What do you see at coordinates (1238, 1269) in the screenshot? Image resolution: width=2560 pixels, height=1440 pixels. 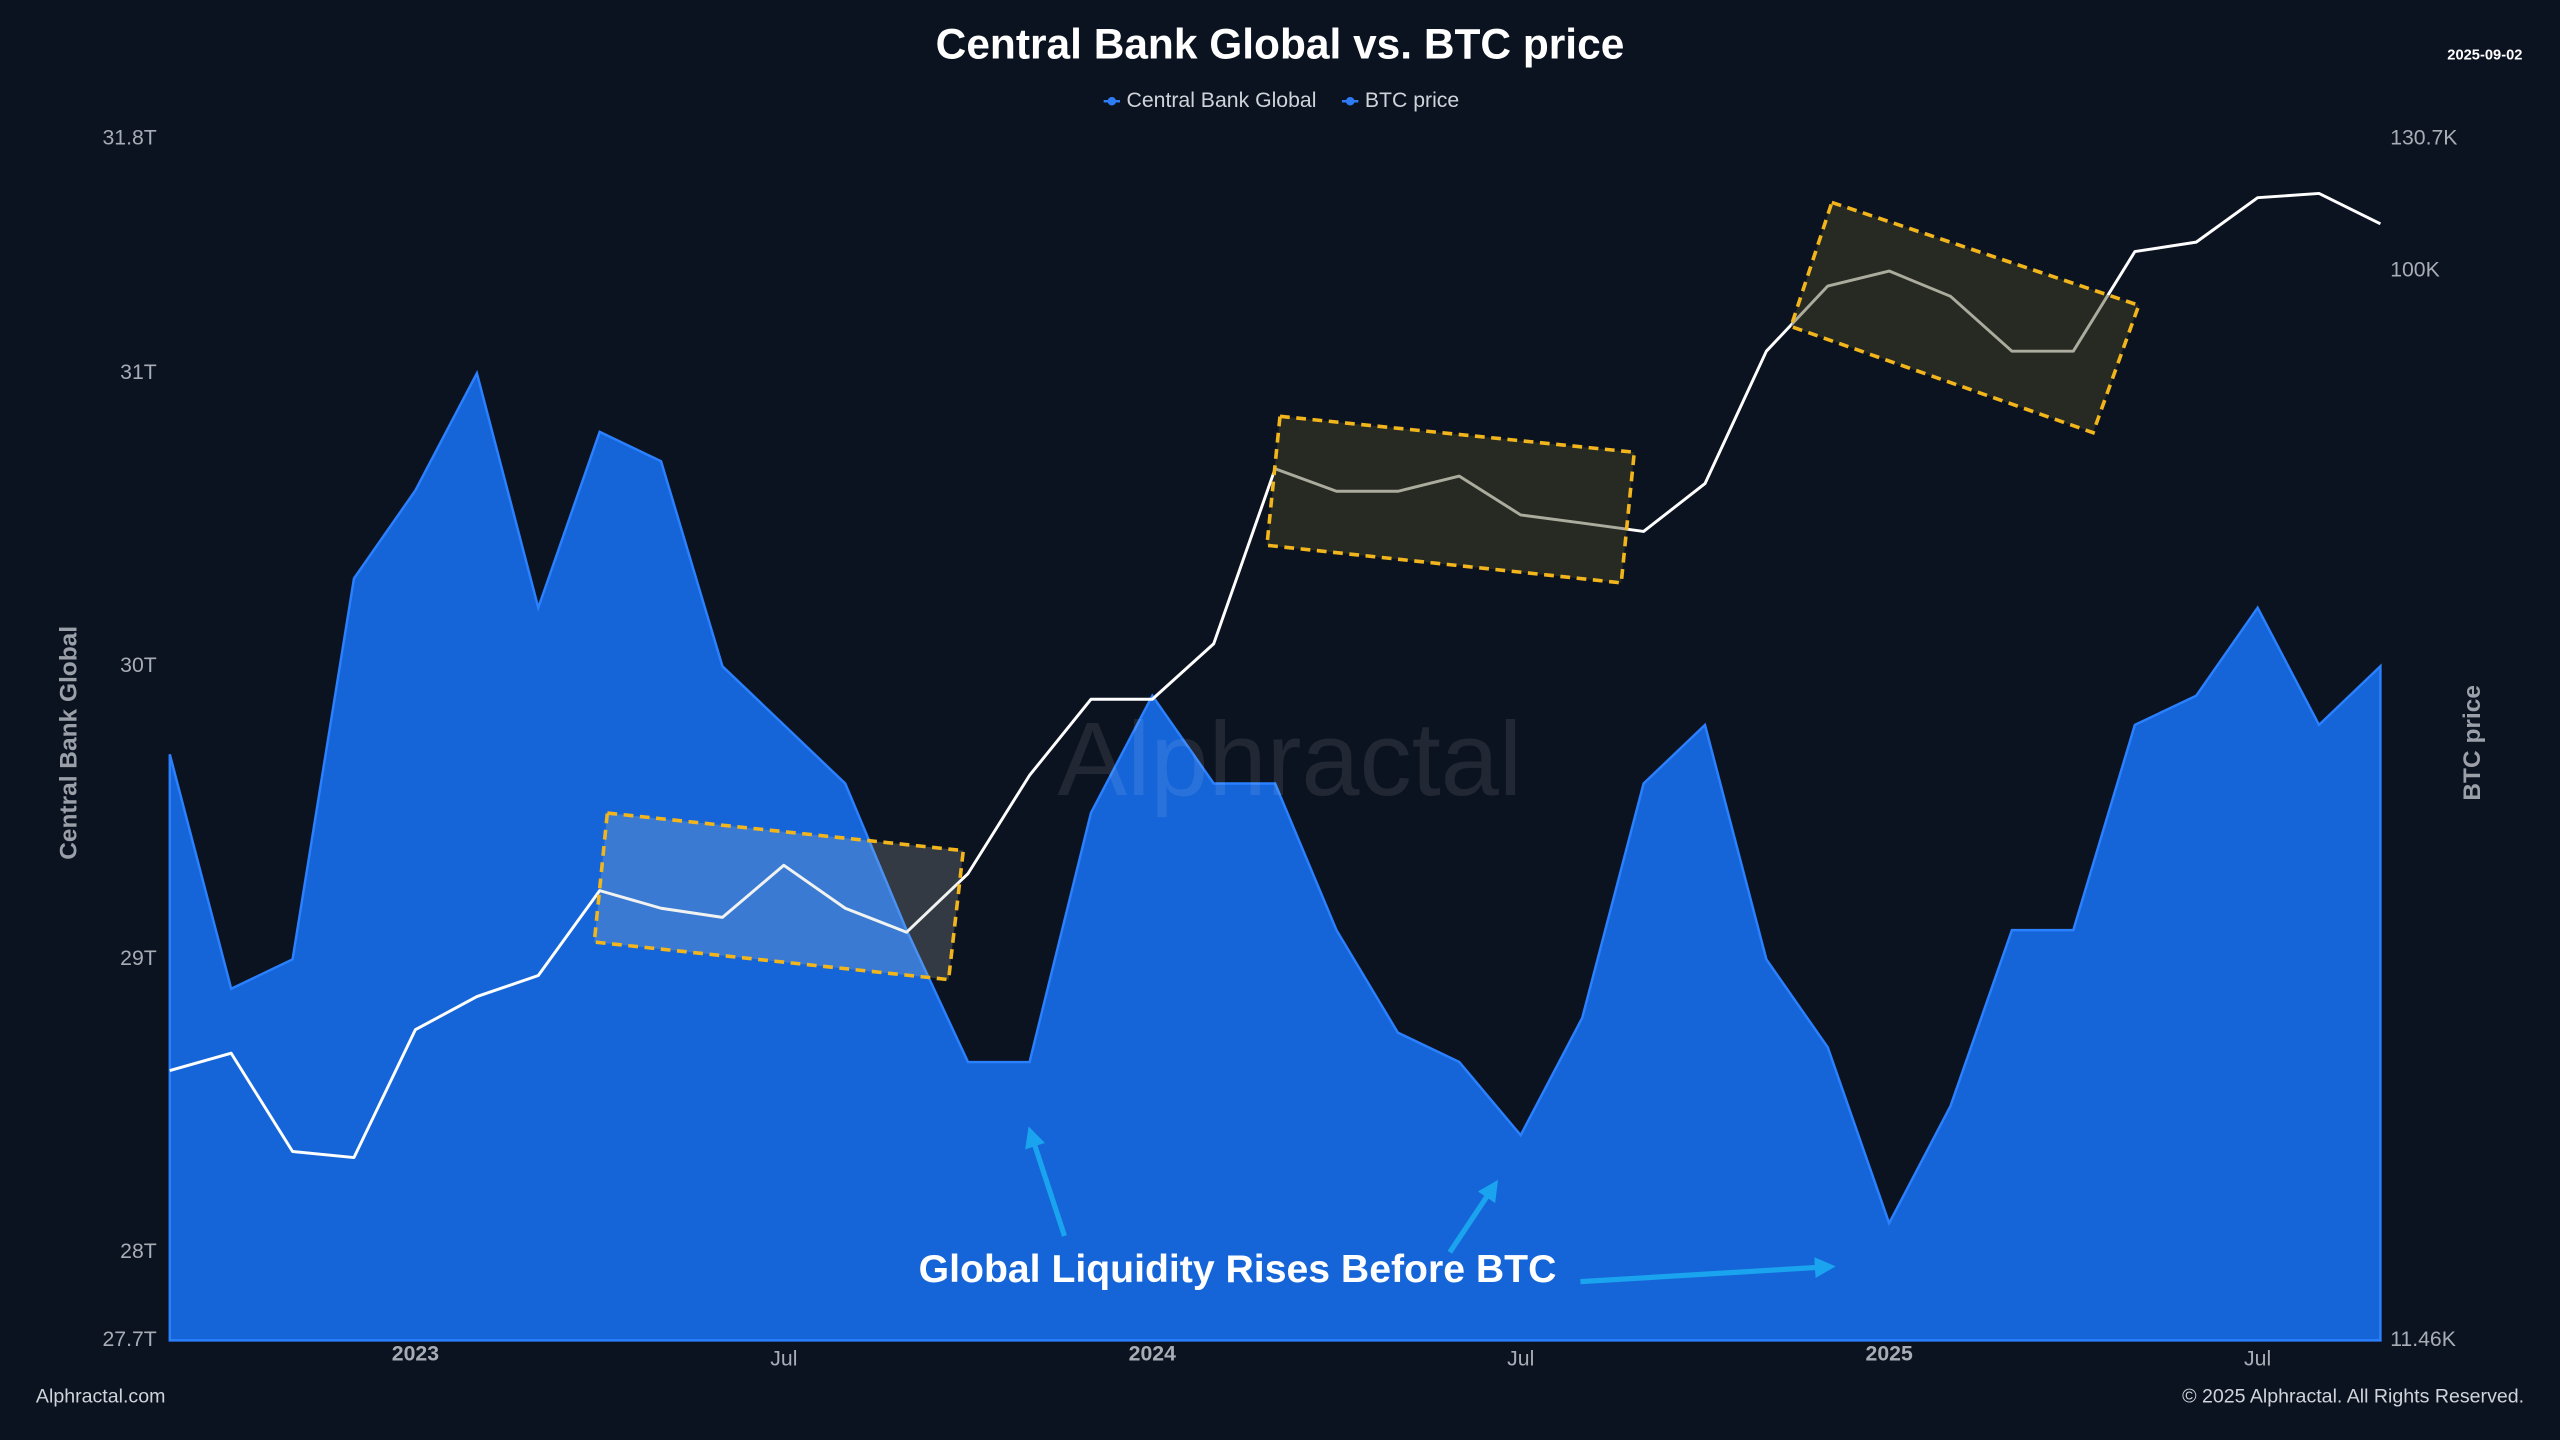 I see `annotation: Global Liquidity Rises Before BTC` at bounding box center [1238, 1269].